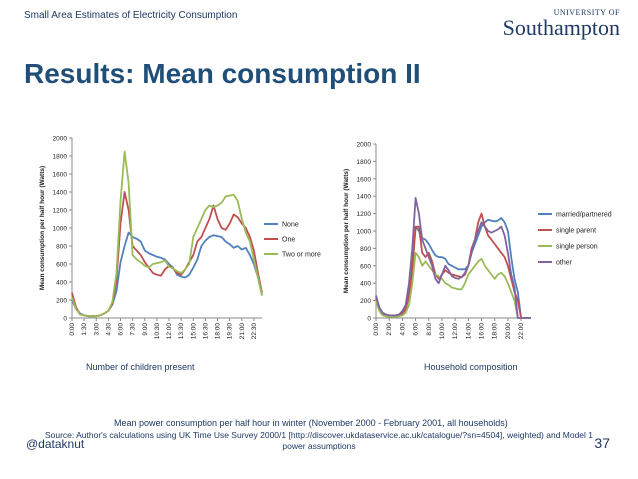  Describe the element at coordinates (84, 329) in the screenshot. I see `x-tick-label: 1:30` at that location.